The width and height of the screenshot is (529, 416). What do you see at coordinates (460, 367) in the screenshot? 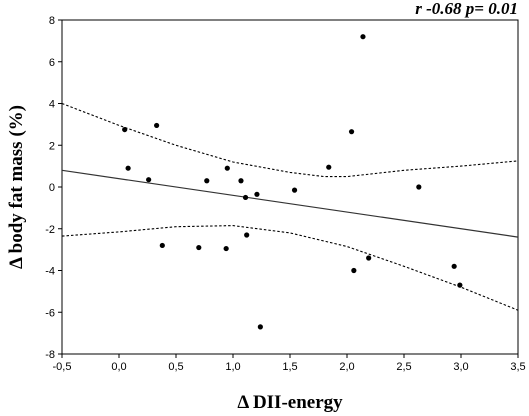
I see `x-tick-label: 3,0` at bounding box center [460, 367].